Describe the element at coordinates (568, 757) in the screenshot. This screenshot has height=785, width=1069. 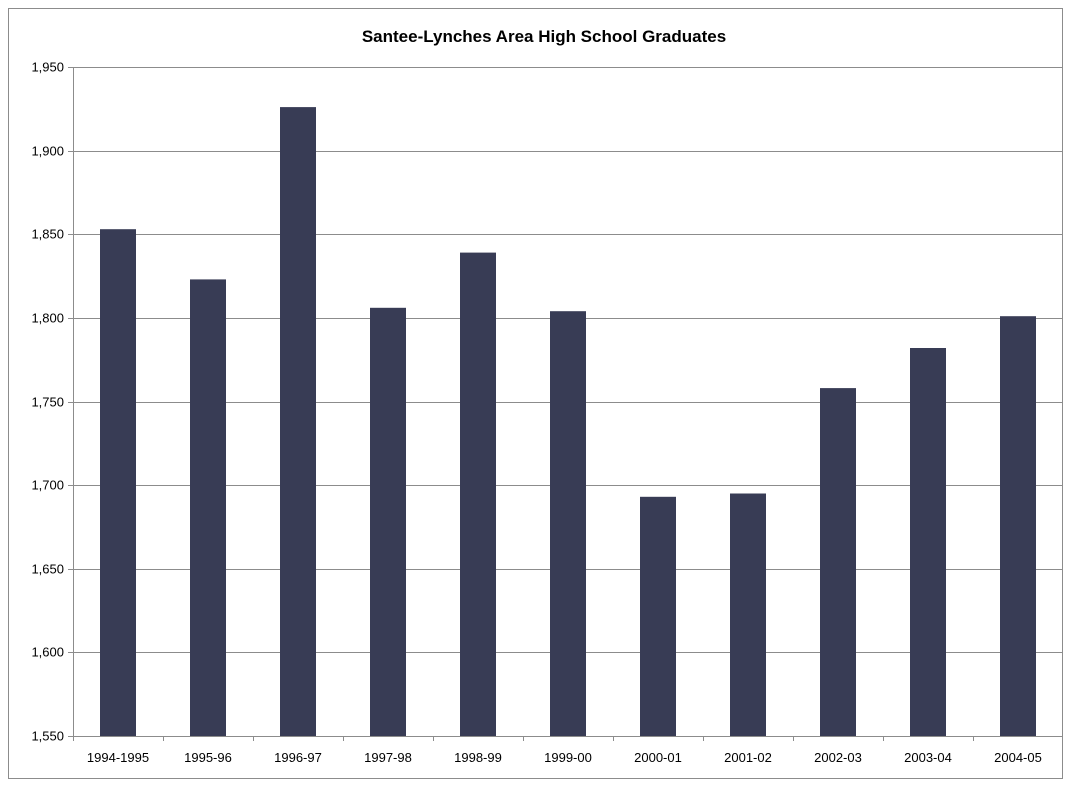
I see `x-tick-label: 1999-00` at that location.